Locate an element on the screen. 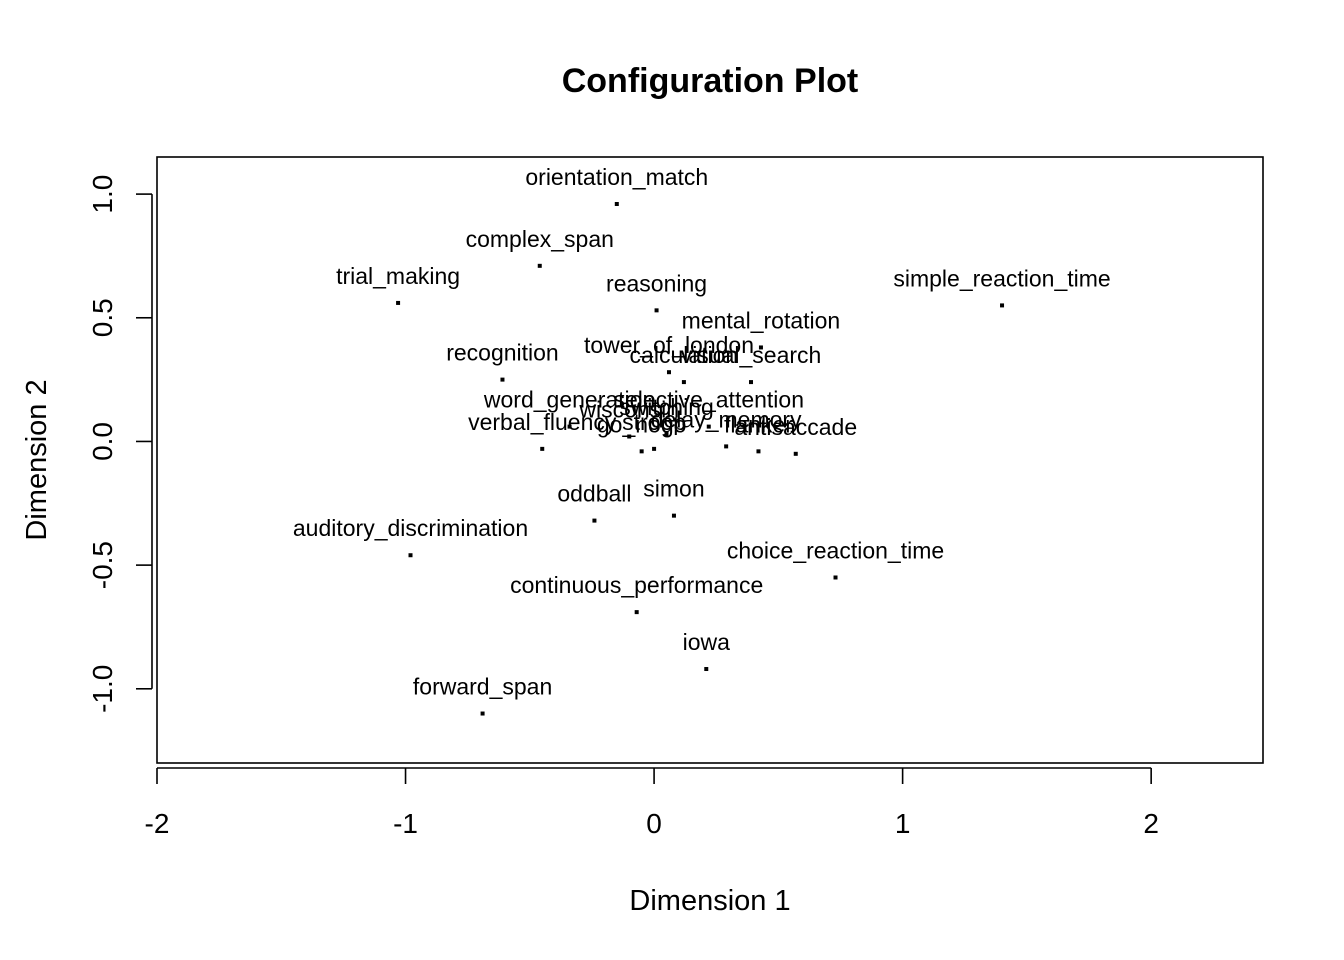 Image resolution: width=1344 pixels, height=960 pixels. point-label: recognition is located at coordinates (502, 353).